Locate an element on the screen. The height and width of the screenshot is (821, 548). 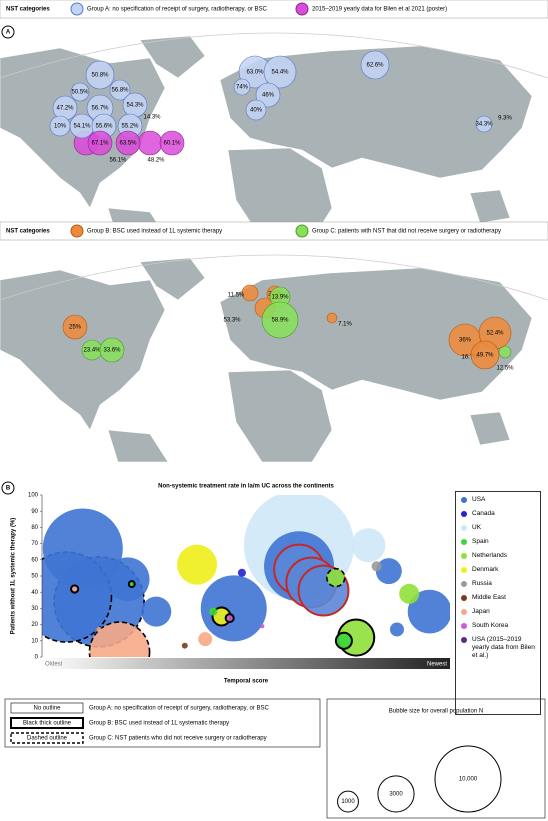
map-label: 55.2% is located at coordinates (130, 127).